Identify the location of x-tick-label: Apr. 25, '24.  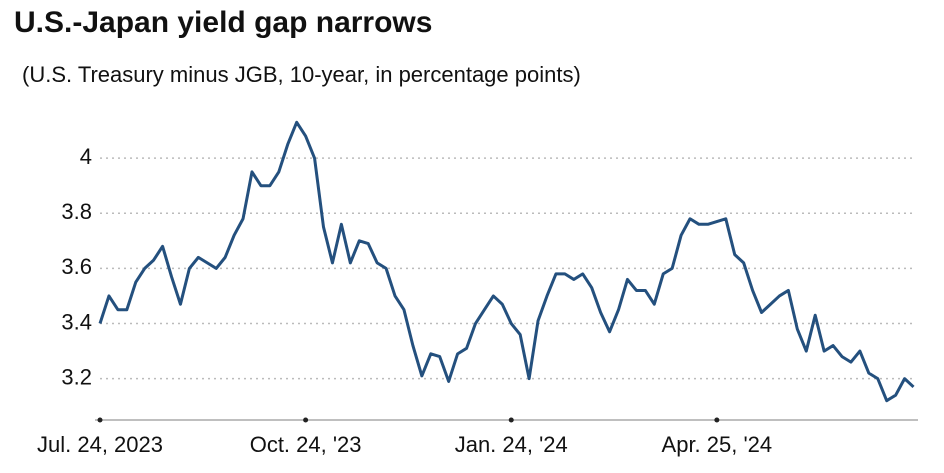
(717, 444).